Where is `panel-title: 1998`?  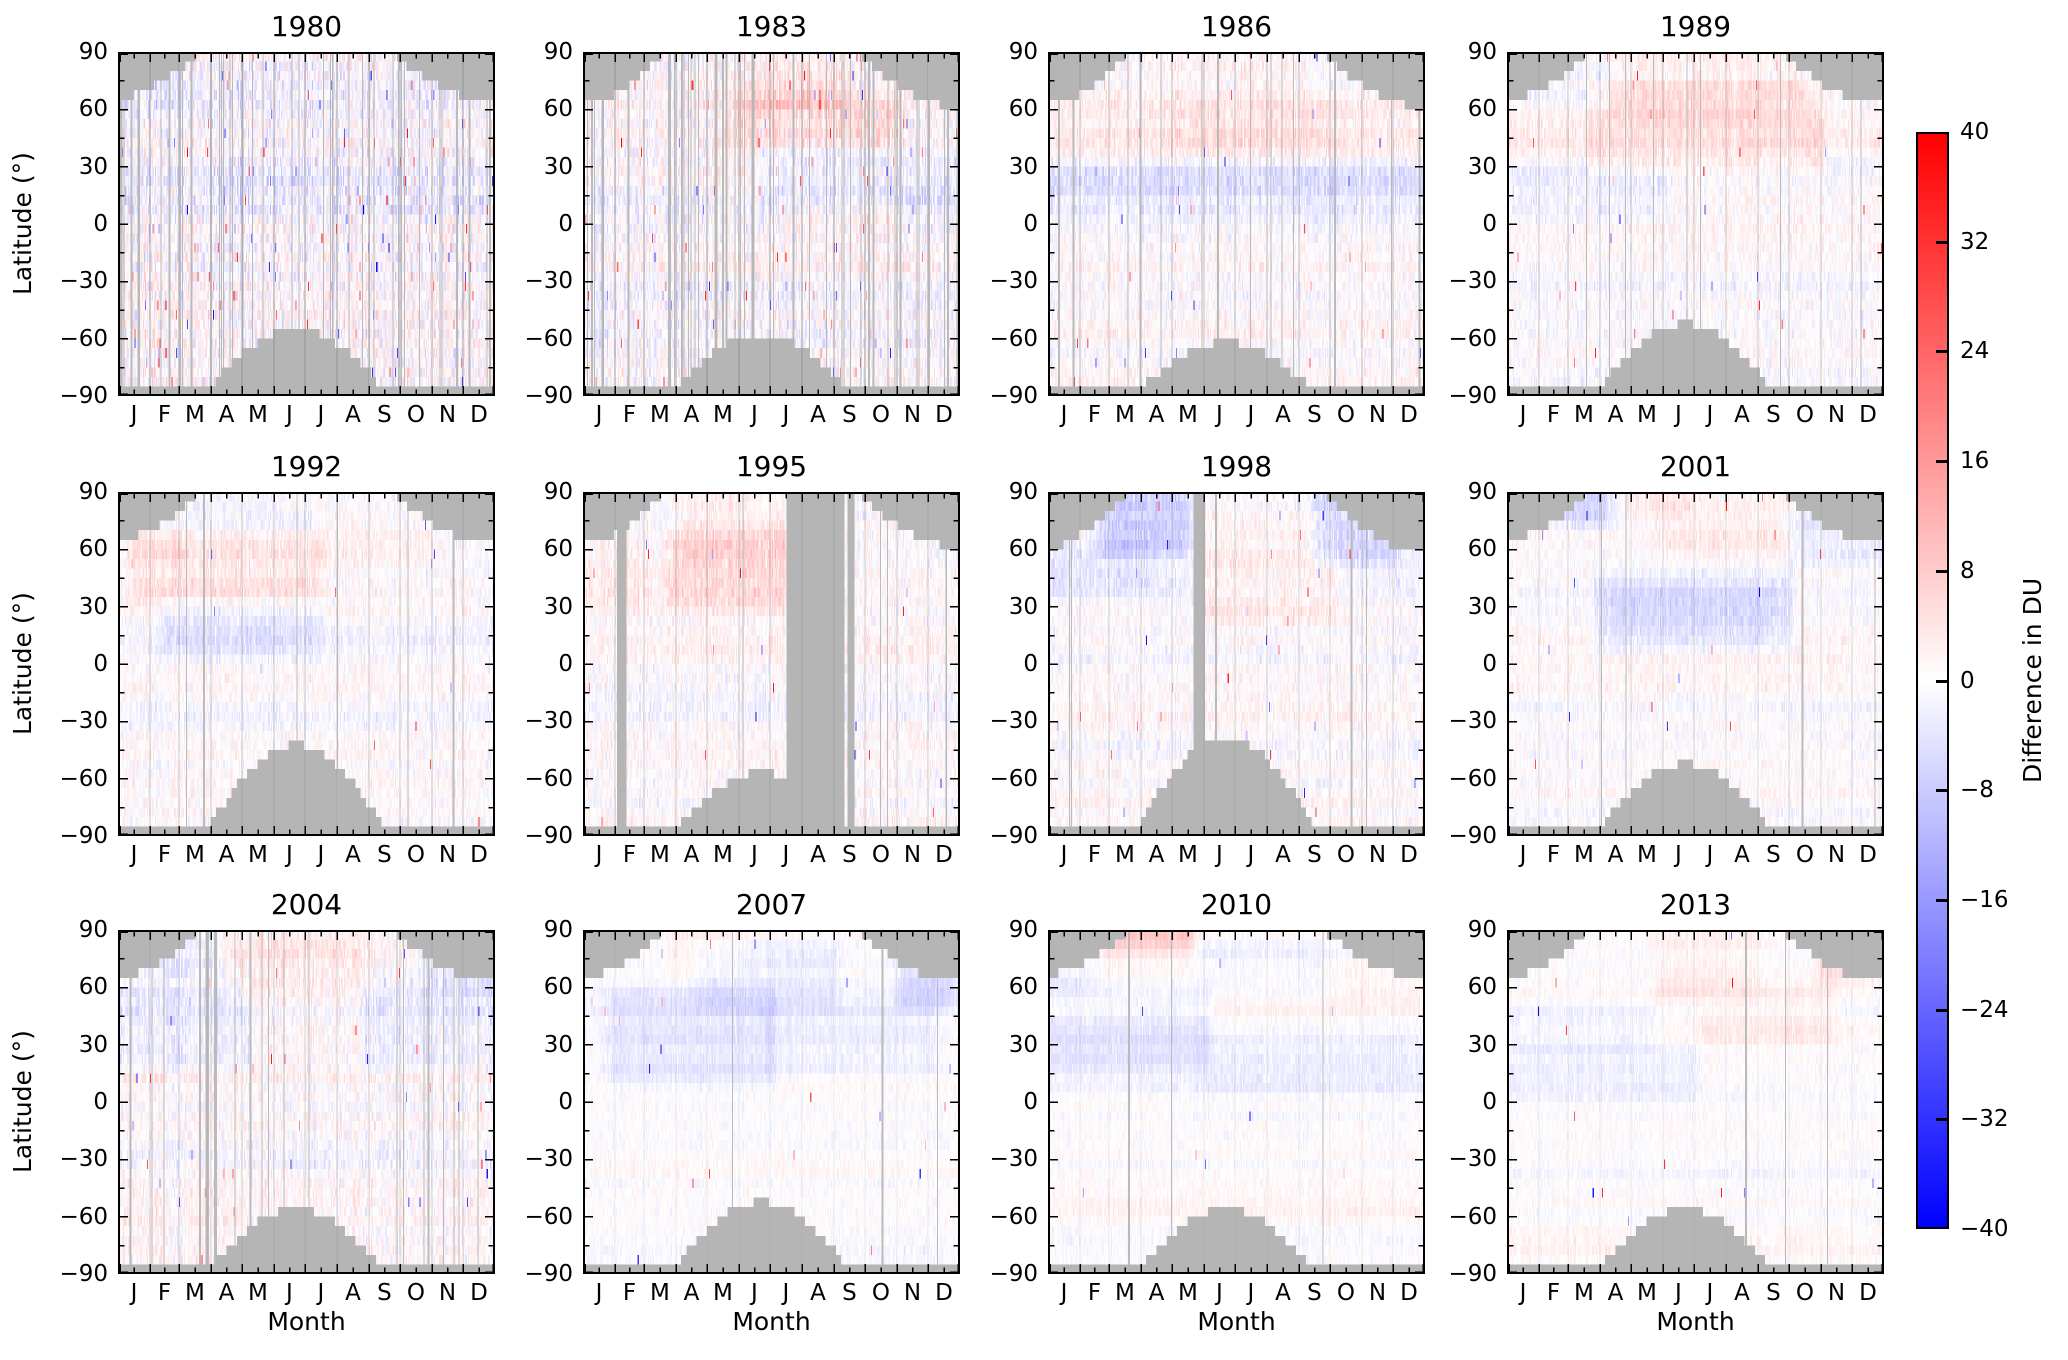 panel-title: 1998 is located at coordinates (1236, 466).